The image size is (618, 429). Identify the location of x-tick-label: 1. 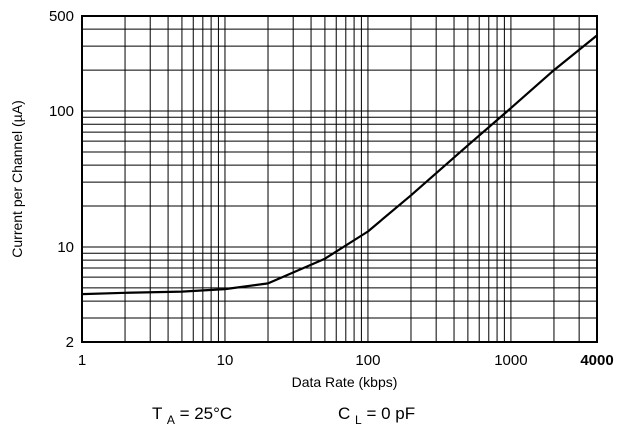
(82, 360).